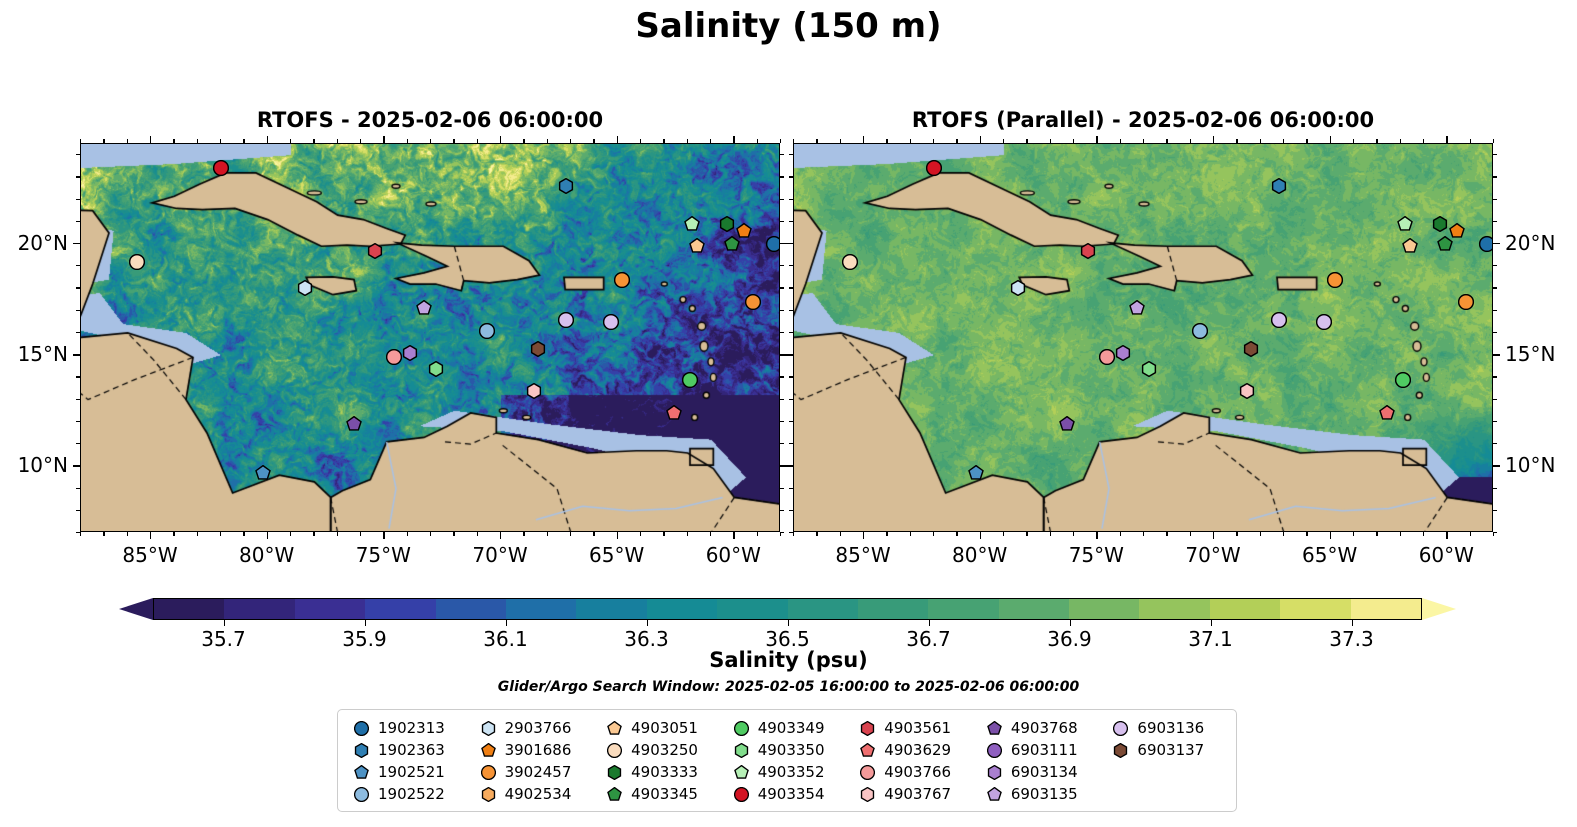  I want to click on legend-entry-4903333: 4903333, so click(660, 772).